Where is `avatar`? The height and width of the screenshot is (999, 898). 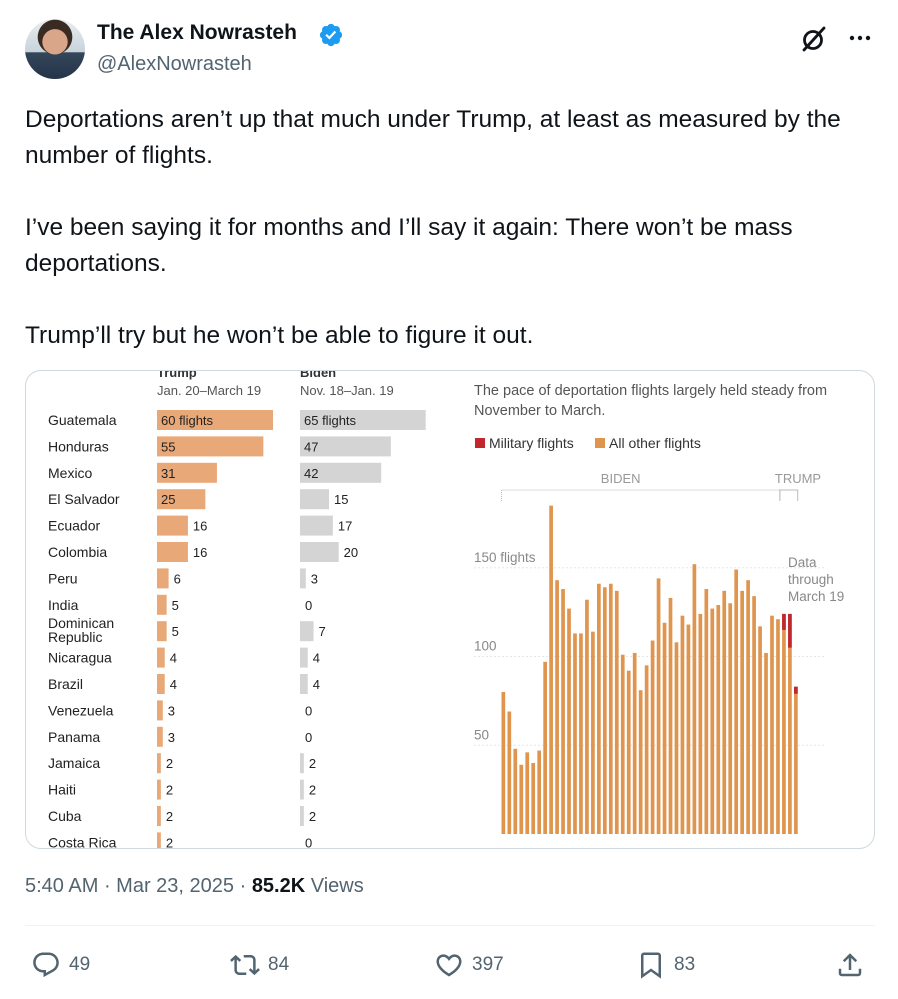
avatar is located at coordinates (55, 49).